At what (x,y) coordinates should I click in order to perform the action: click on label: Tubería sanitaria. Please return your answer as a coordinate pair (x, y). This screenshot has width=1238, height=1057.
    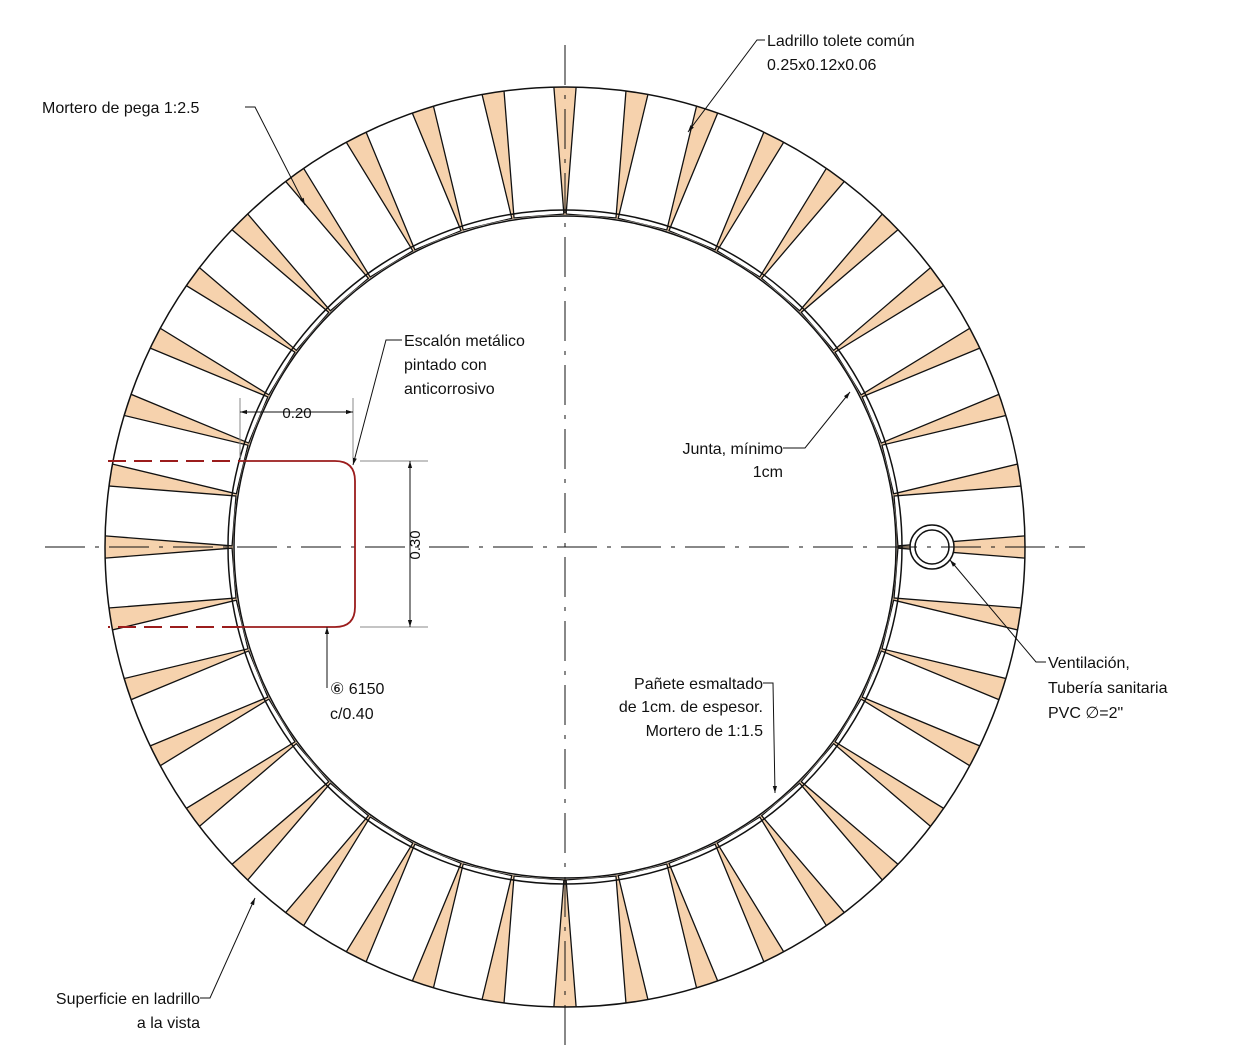
    Looking at the image, I should click on (1108, 688).